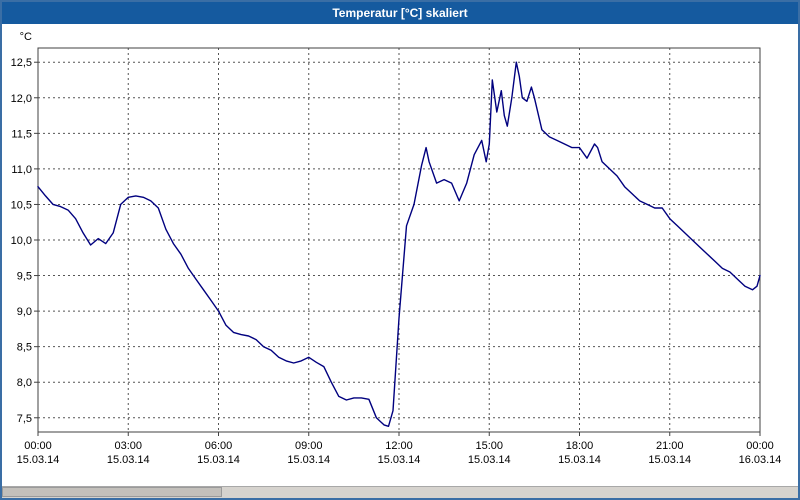  What do you see at coordinates (21, 134) in the screenshot?
I see `y-tick-label: 11,5` at bounding box center [21, 134].